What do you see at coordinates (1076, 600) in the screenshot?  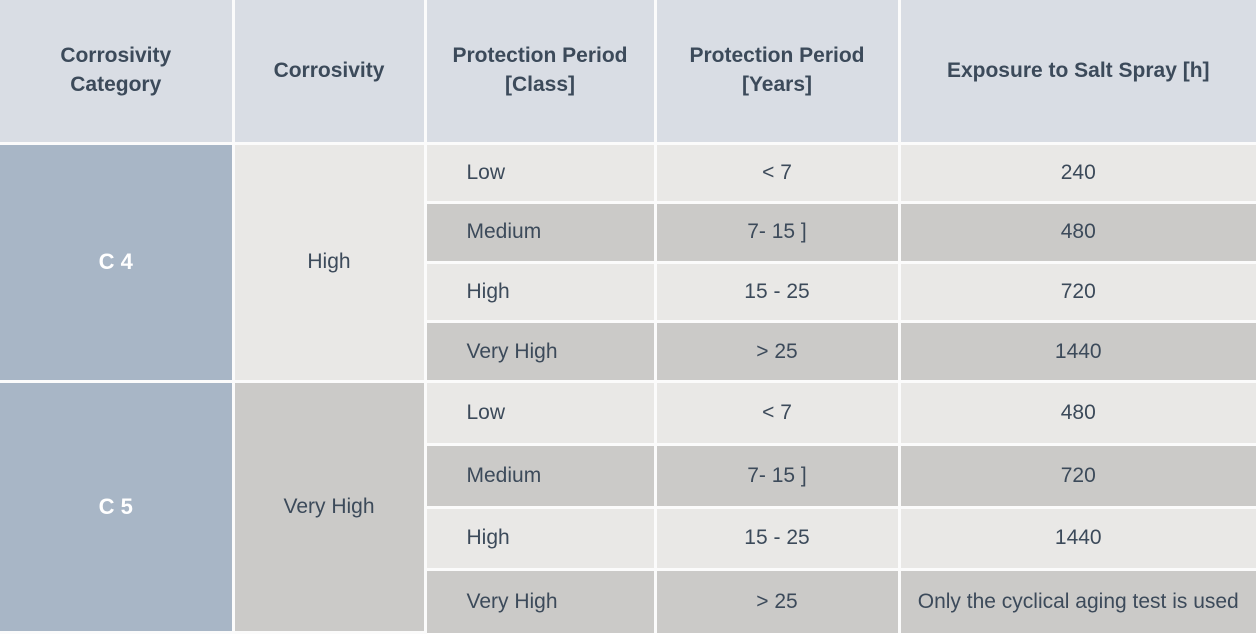 I see `salt-spray-cell: Only the cyclical aging test is used` at bounding box center [1076, 600].